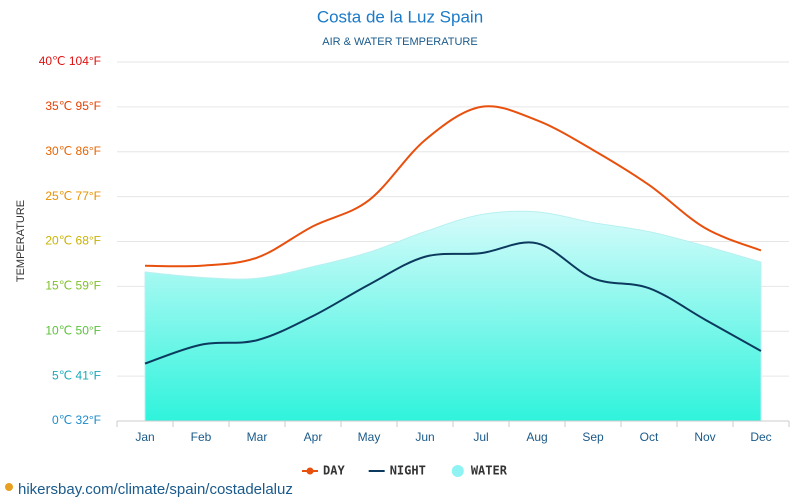  I want to click on x-tick-label: Nov, so click(704, 437).